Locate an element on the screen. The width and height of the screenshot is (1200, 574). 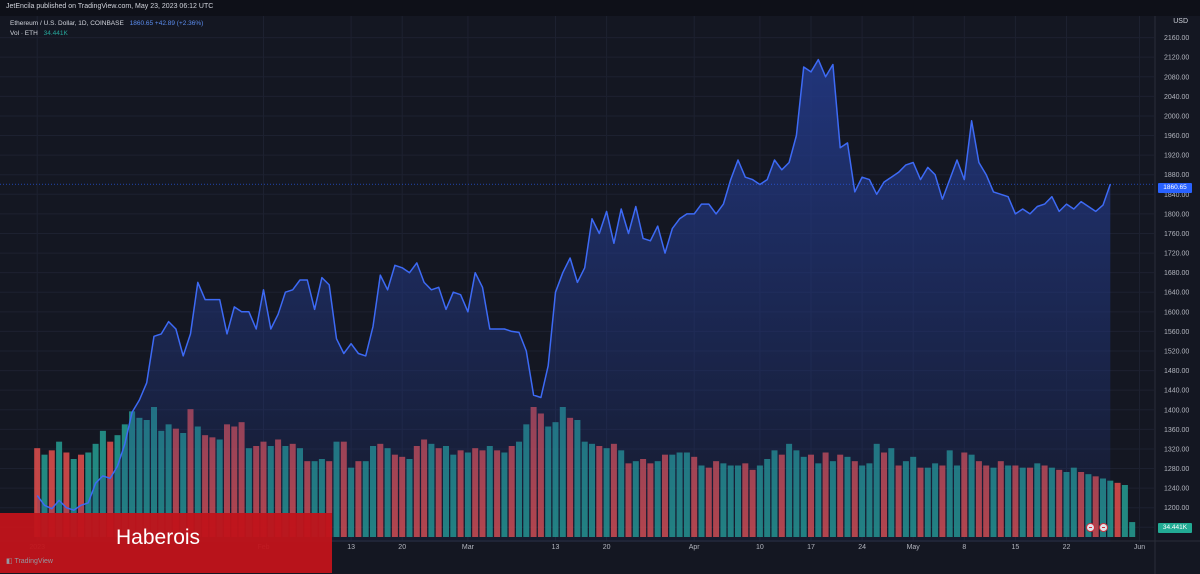
banner-text: Haberois is located at coordinates (158, 537).